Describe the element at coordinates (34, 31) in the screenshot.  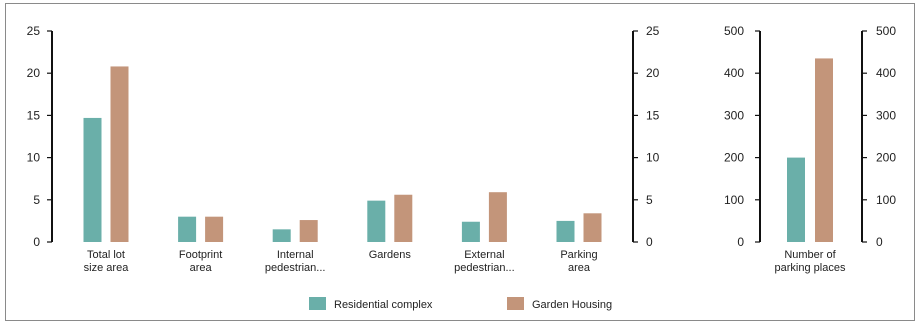
I see `left-tick-label: 25` at that location.